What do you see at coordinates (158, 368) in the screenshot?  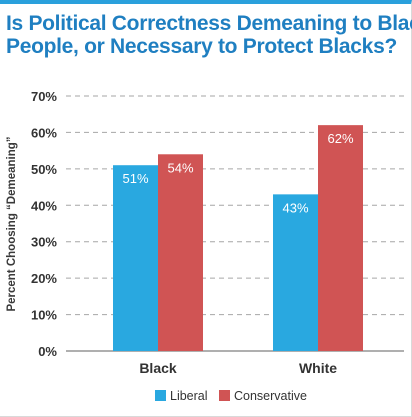 I see `x-category-label: Black` at bounding box center [158, 368].